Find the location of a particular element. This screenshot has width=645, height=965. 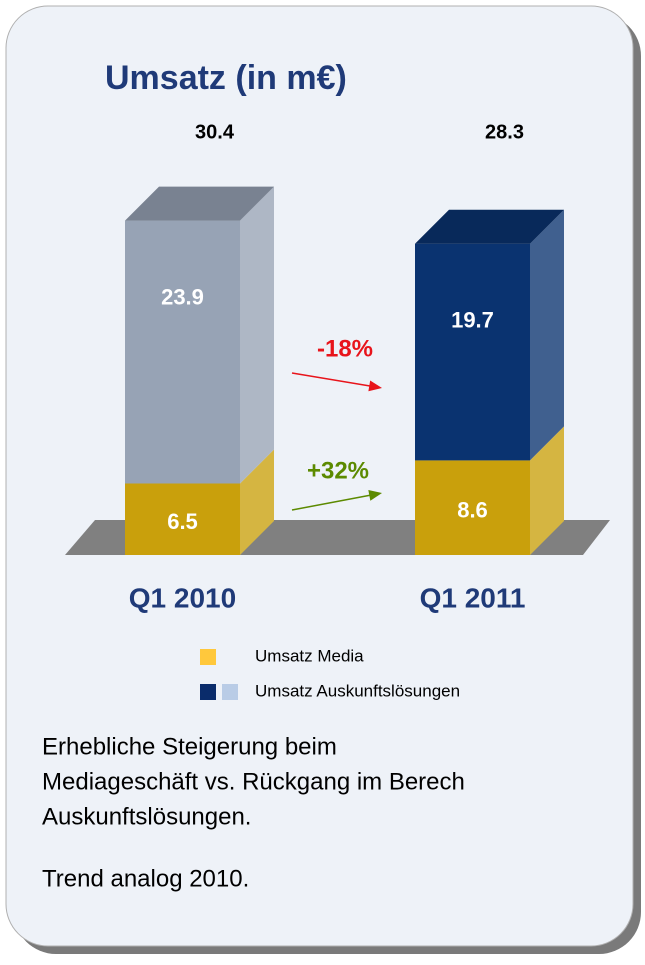

note-text: Mediageschäft vs. Rückgang im Berech is located at coordinates (253, 781).